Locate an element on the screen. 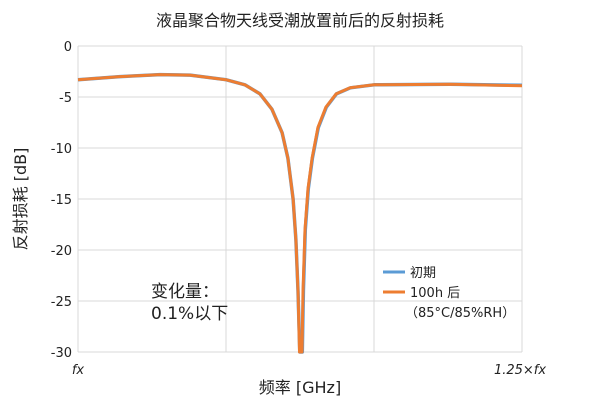 This screenshot has width=601, height=404. y-tick-label: -15 is located at coordinates (61, 200).